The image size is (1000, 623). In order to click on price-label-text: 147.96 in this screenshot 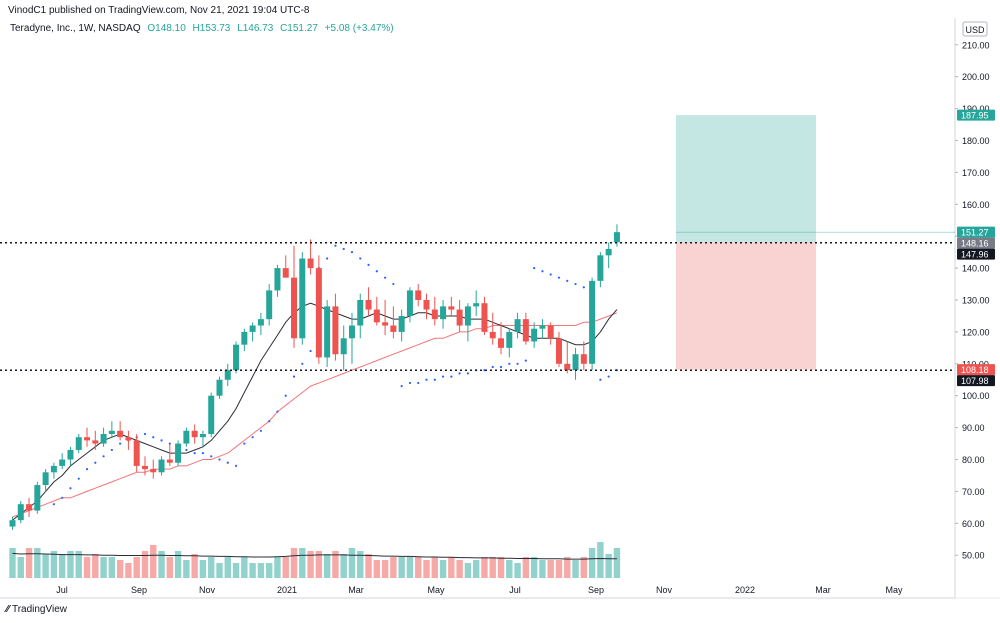, I will do `click(975, 254)`.